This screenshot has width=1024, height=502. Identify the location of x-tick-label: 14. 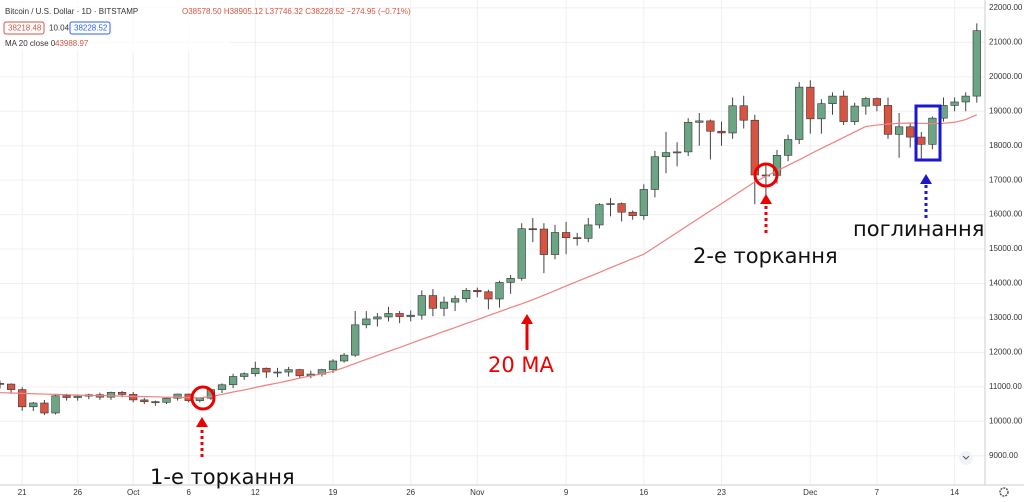
(954, 492).